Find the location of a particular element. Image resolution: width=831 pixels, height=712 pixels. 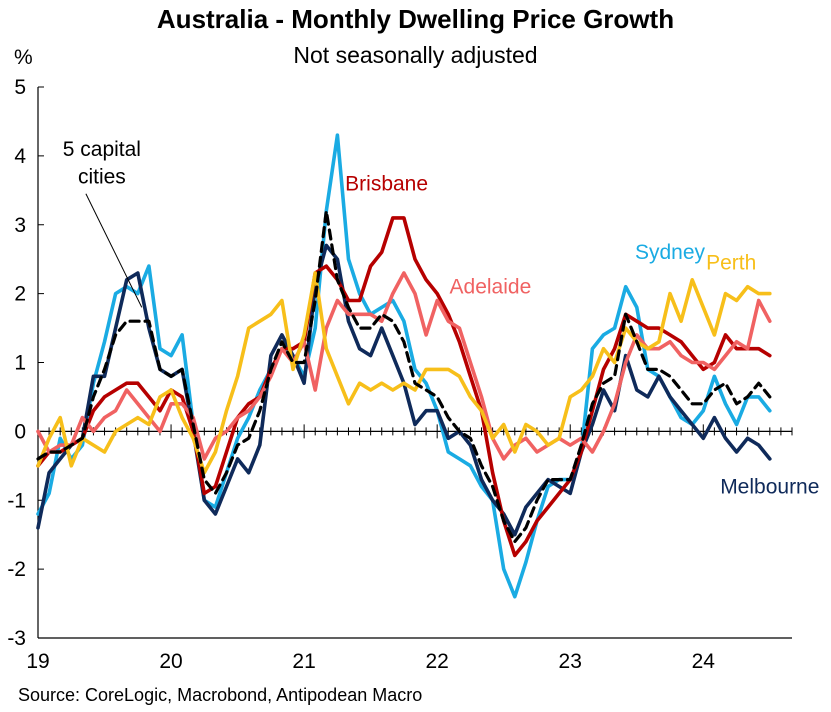

y-tick-label: 2 is located at coordinates (20, 294).